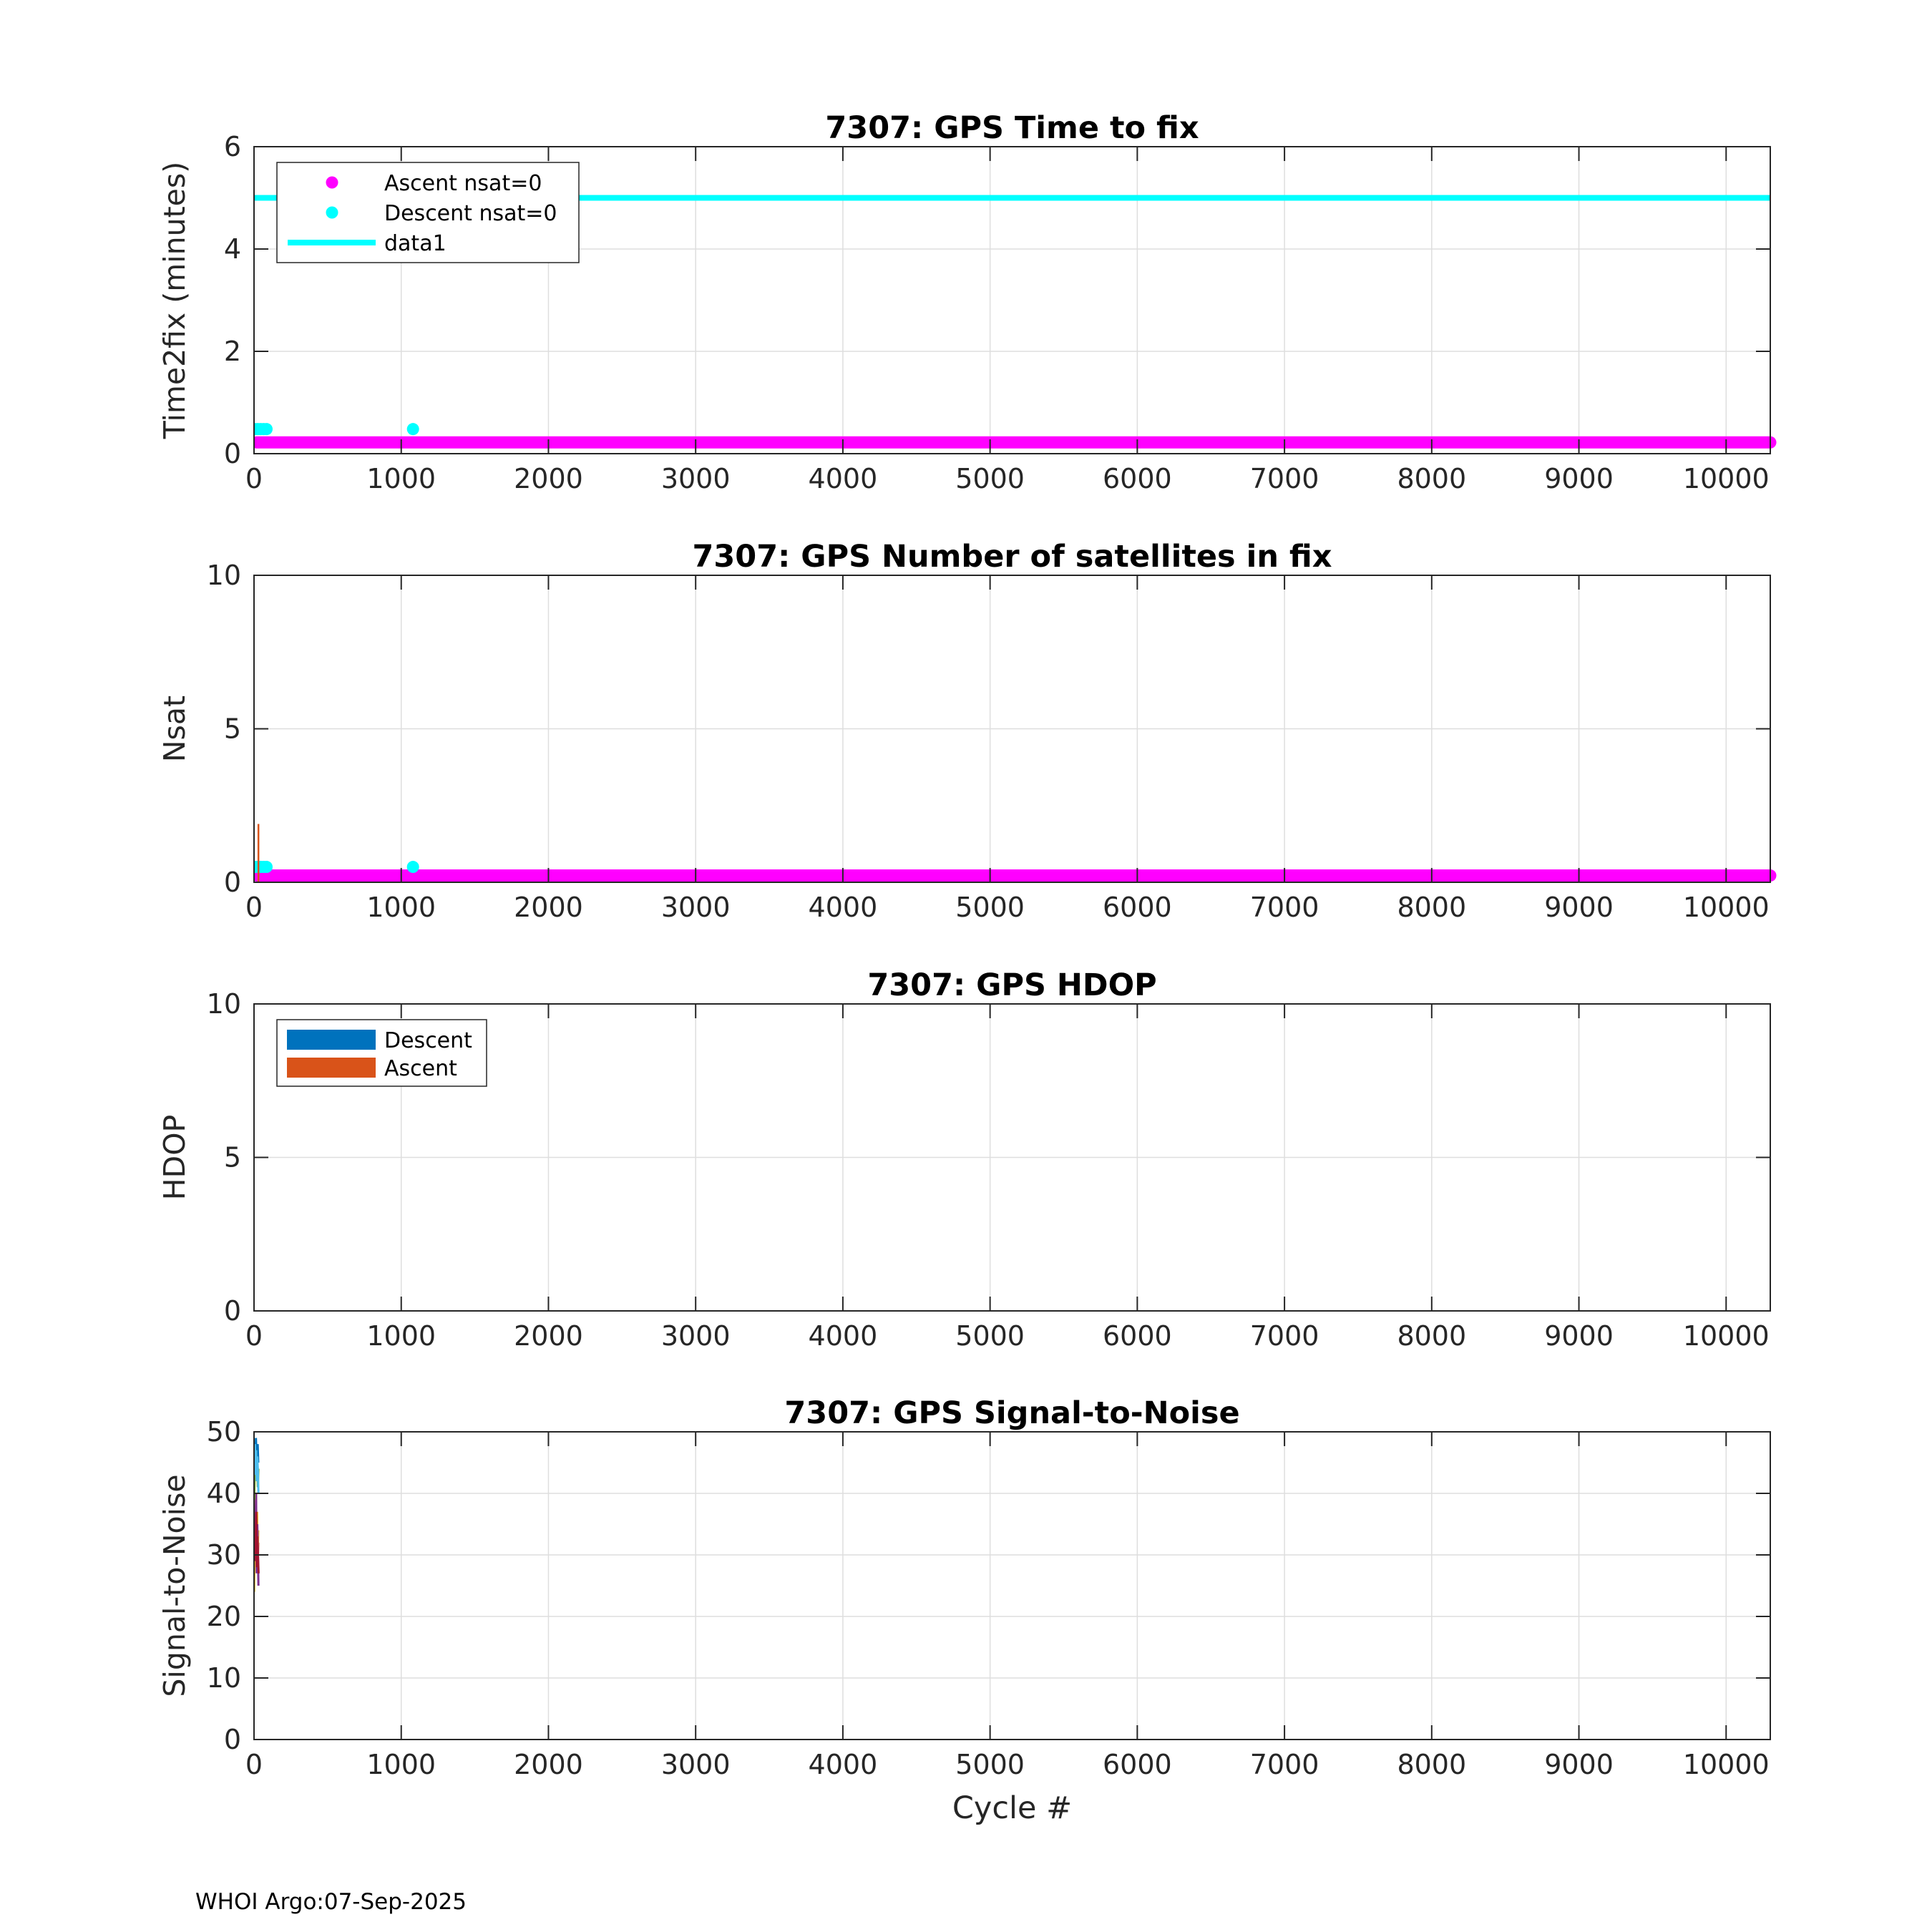 The width and height of the screenshot is (1932, 1932). Describe the element at coordinates (174, 1585) in the screenshot. I see `y-axis-label: Signal-to-Noise` at that location.